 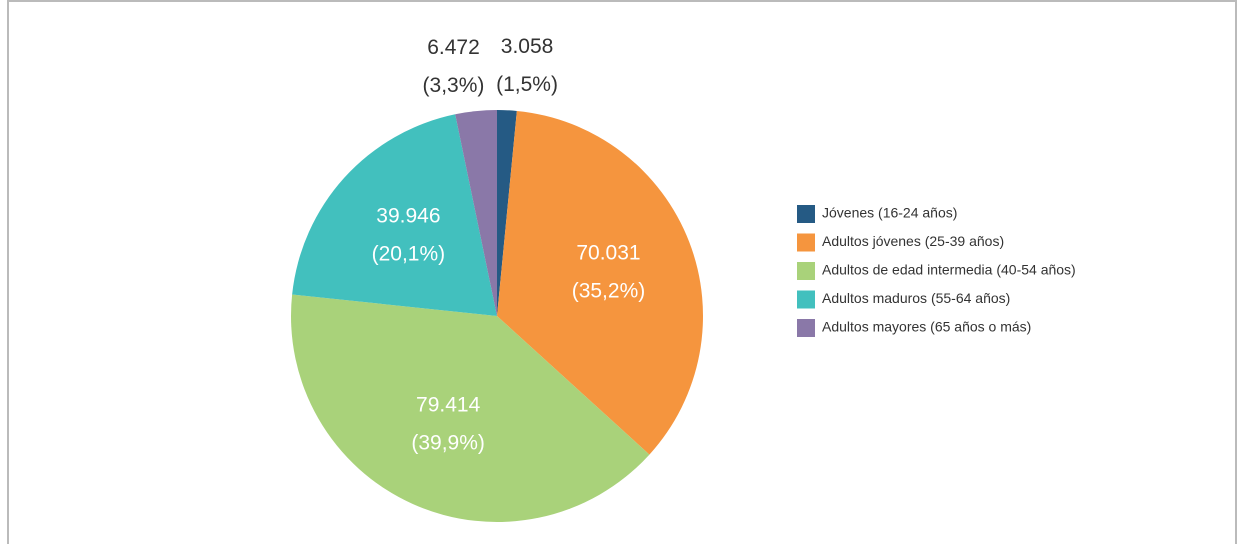 I want to click on data-label: 3.058, so click(x=527, y=46).